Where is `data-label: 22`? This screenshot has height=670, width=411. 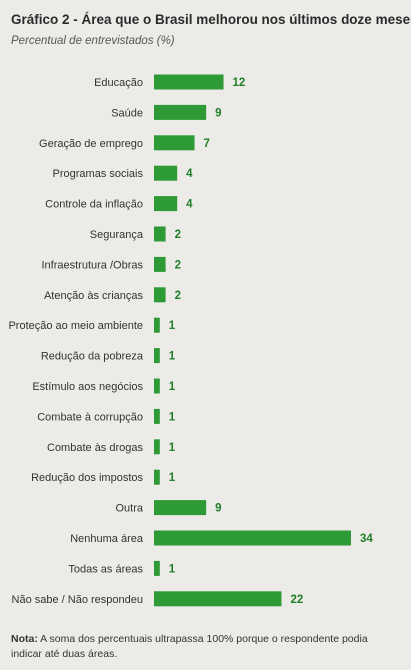
data-label: 22 is located at coordinates (296, 600).